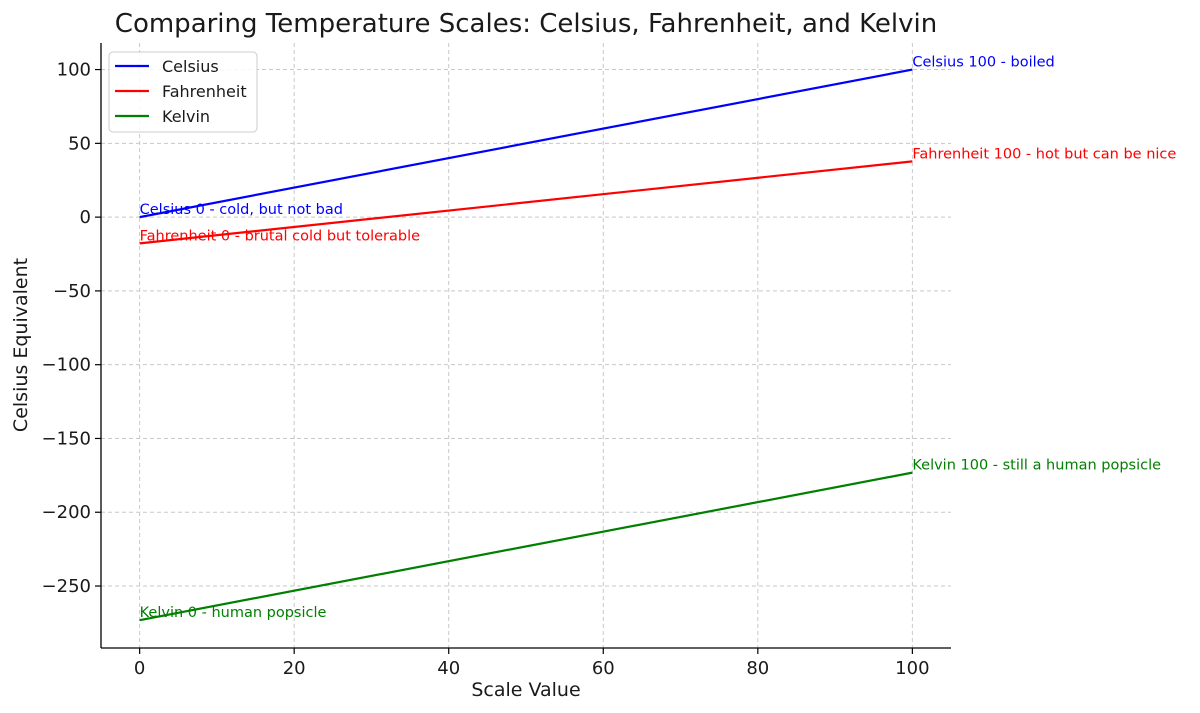  I want to click on annotation: Kelvin 0 - human popsicle, so click(233, 613).